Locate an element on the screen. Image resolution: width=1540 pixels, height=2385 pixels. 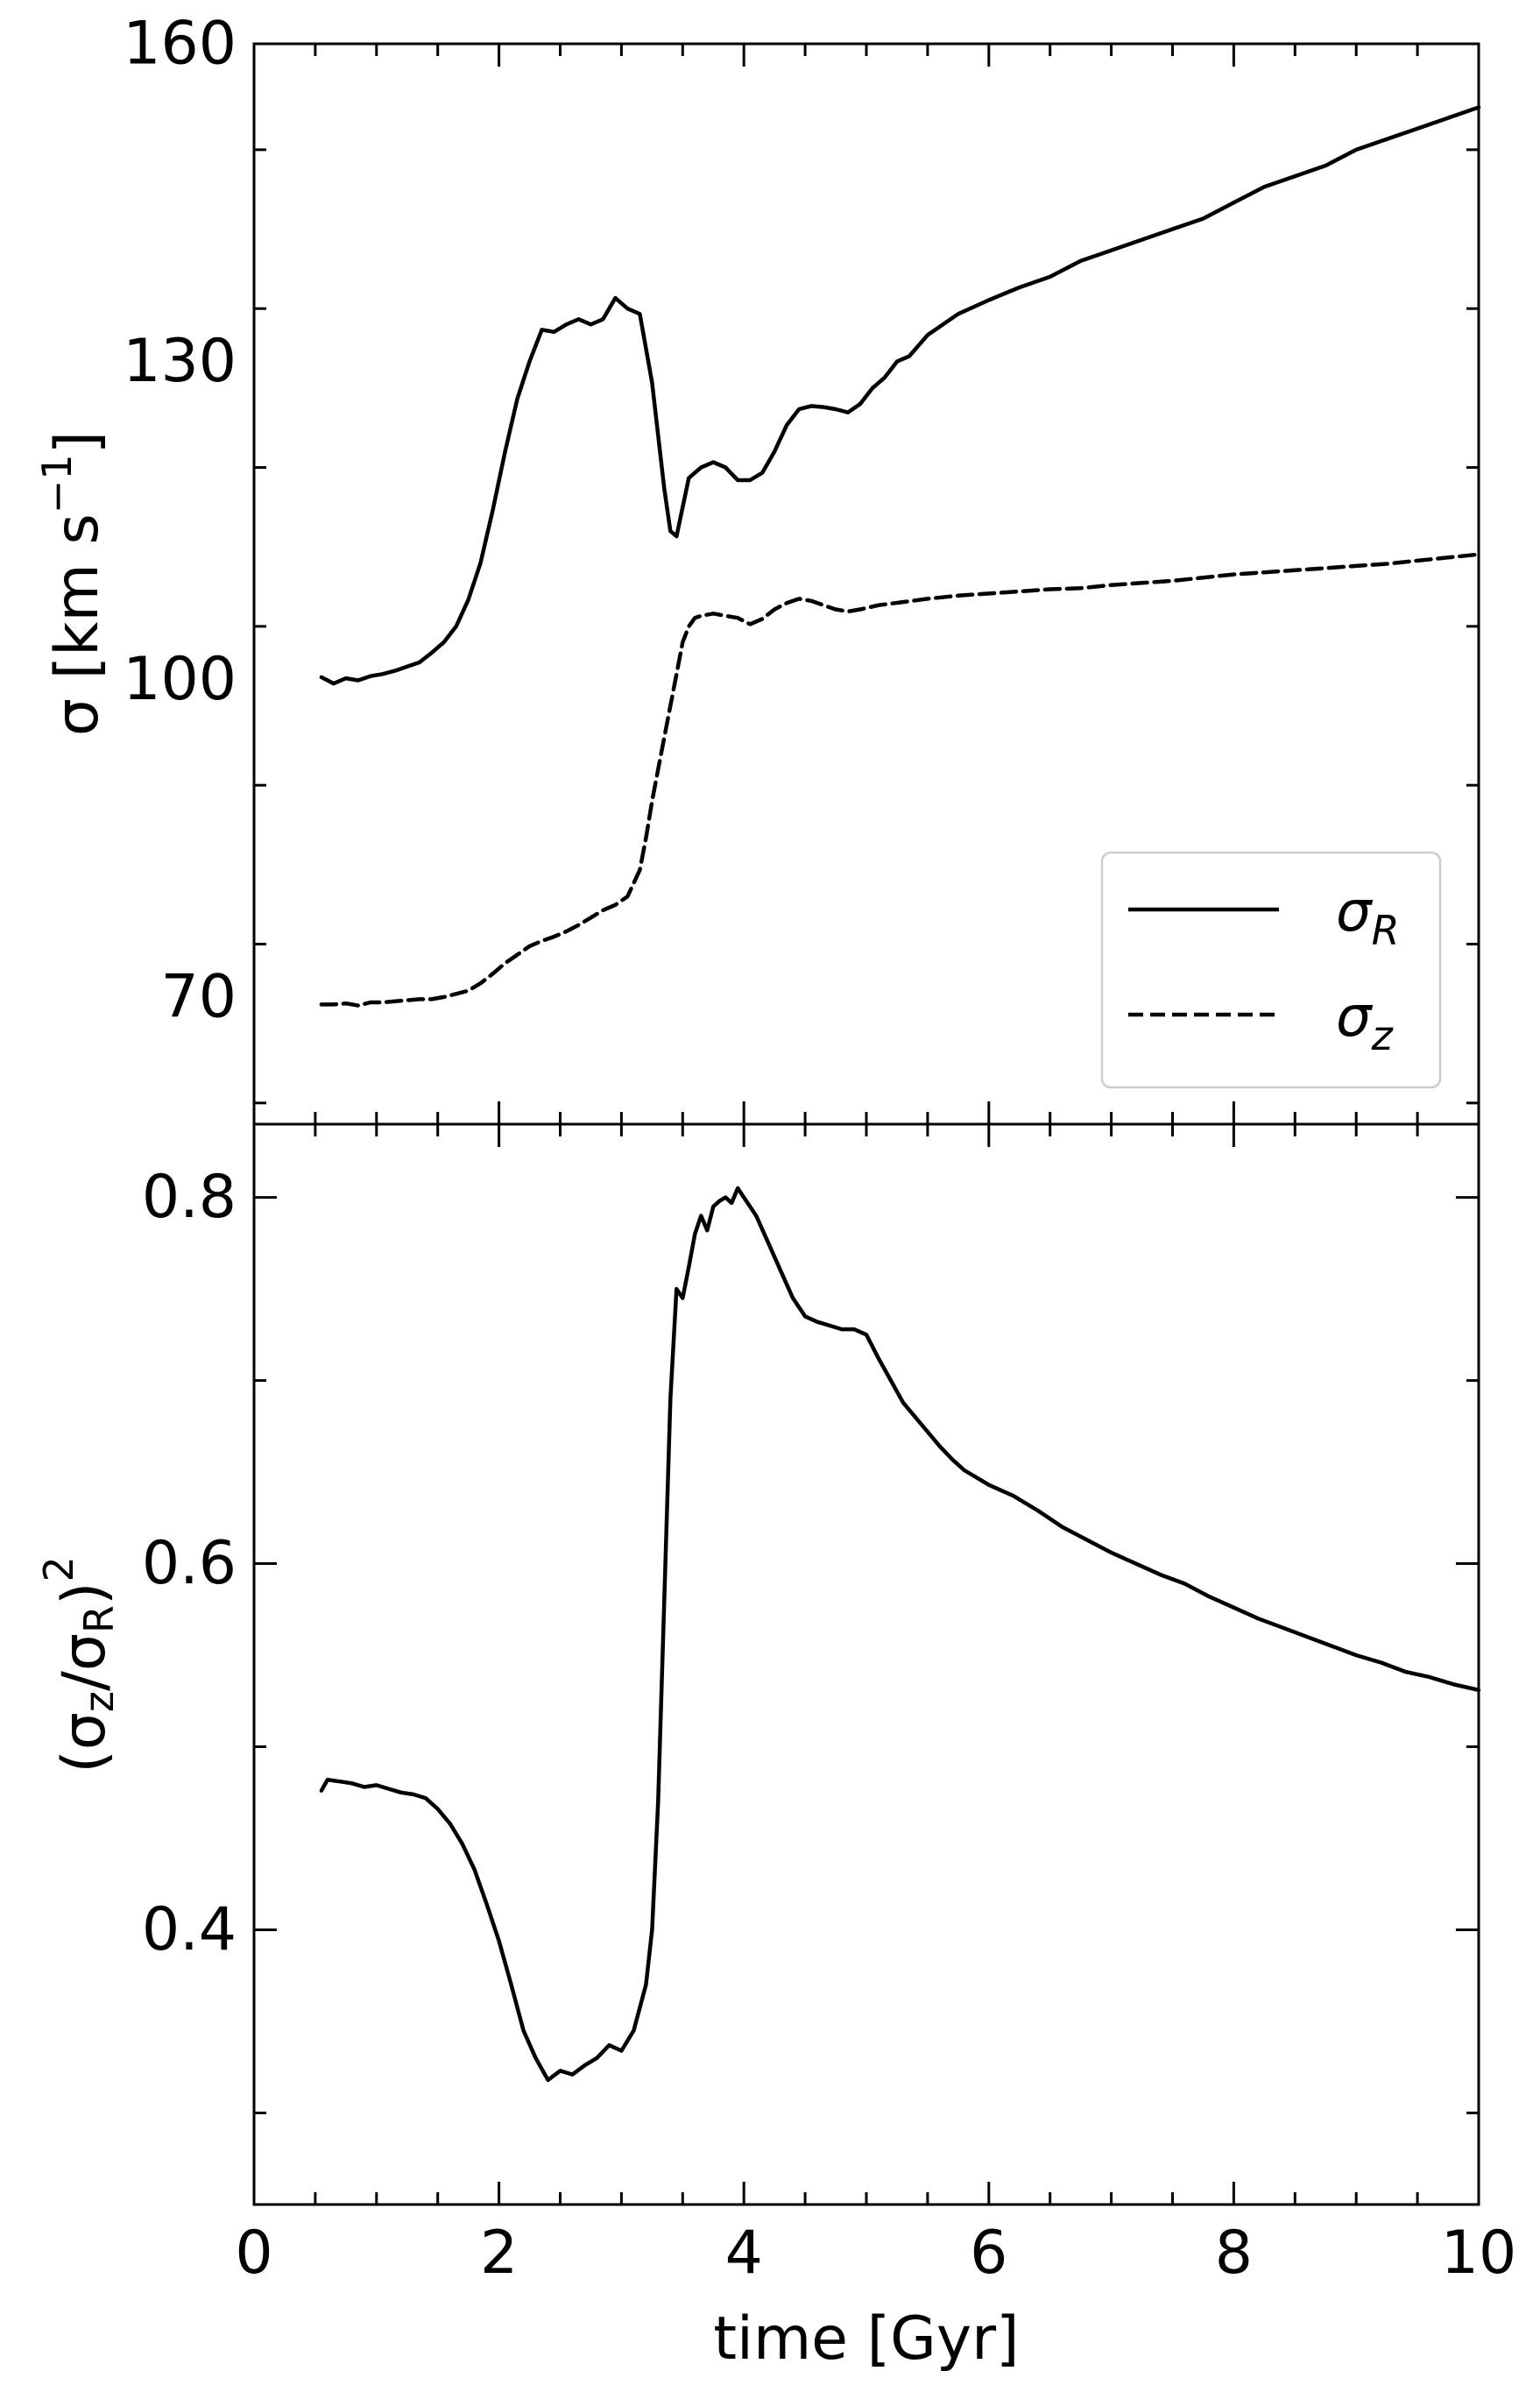
top-panel-y-axis-label: σ [km s−1] is located at coordinates (73, 583).